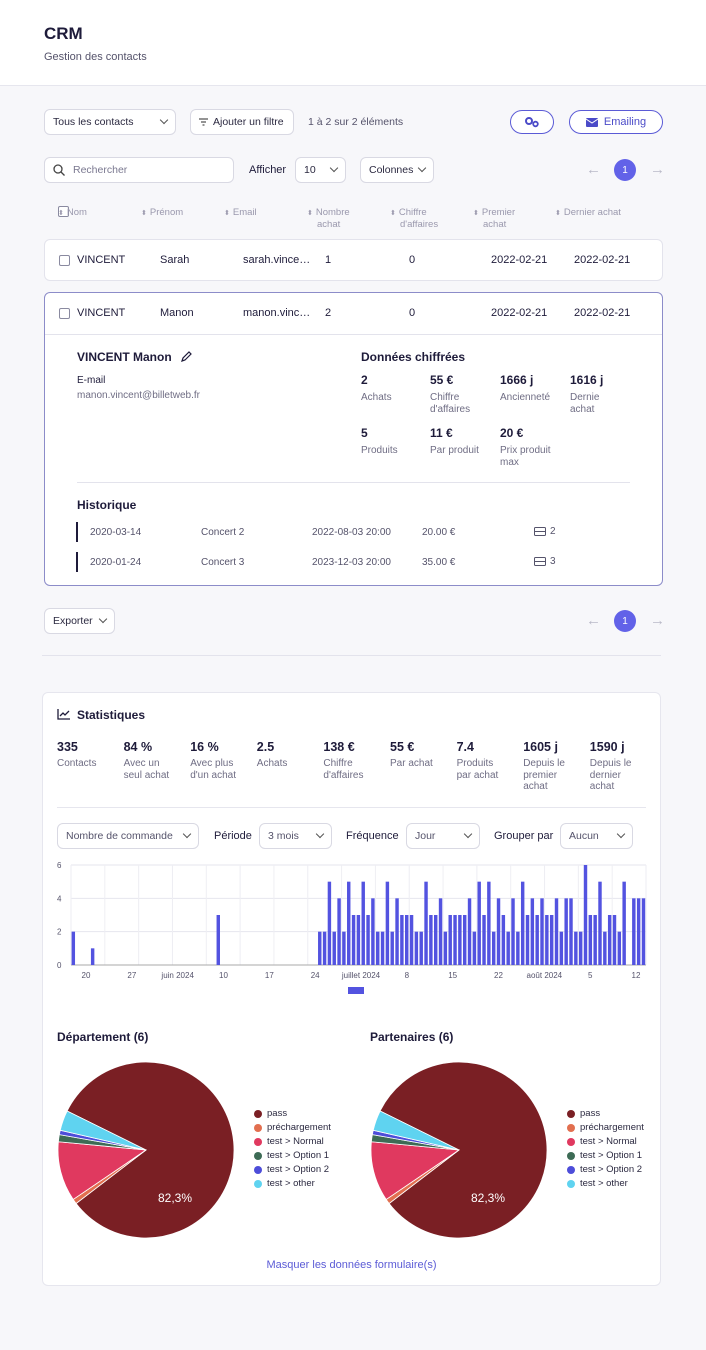 The image size is (706, 1350). I want to click on add-filter-button: Ajouter un filtre, so click(242, 122).